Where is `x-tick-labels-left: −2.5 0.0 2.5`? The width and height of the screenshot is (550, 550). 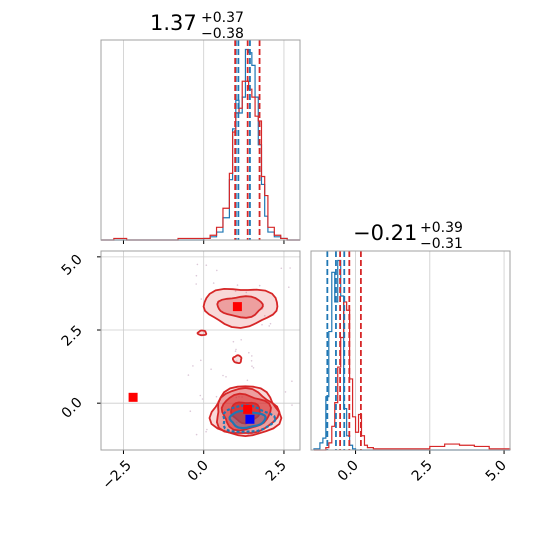
x-tick-labels-left: −2.5 0.0 2.5 is located at coordinates (194, 475).